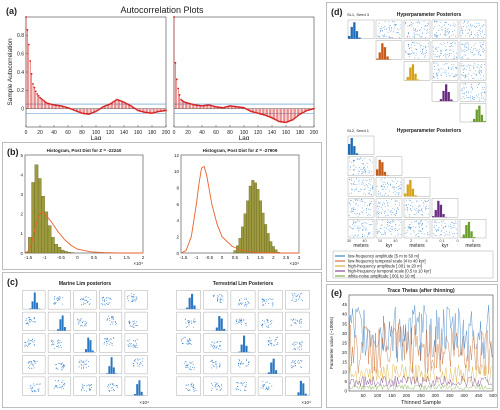 The height and width of the screenshot is (410, 500). What do you see at coordinates (138, 133) in the screenshot?
I see `x-tick-label: 160` at bounding box center [138, 133].